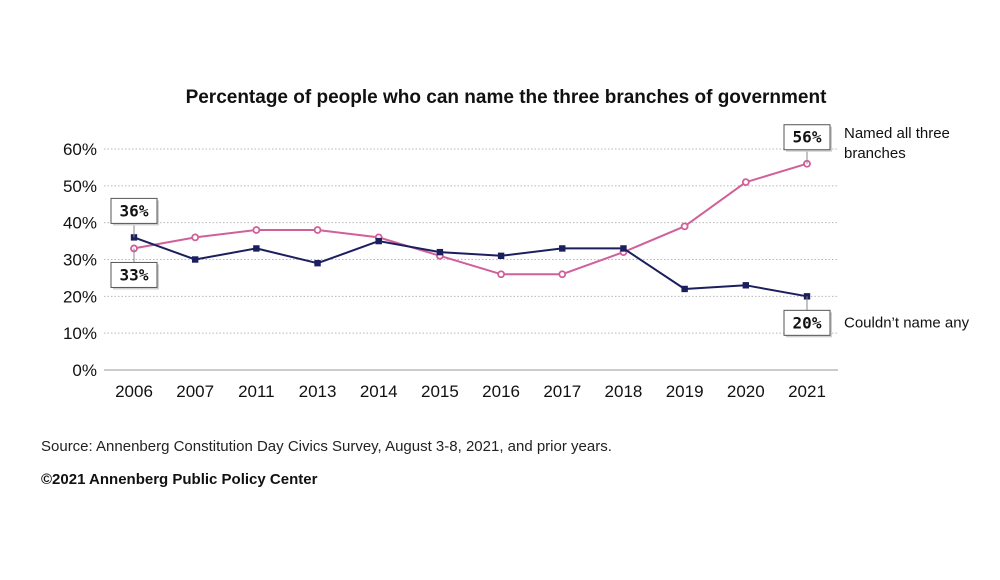 This screenshot has height=580, width=1000. What do you see at coordinates (256, 391) in the screenshot?
I see `x-tick-label: 2011` at bounding box center [256, 391].